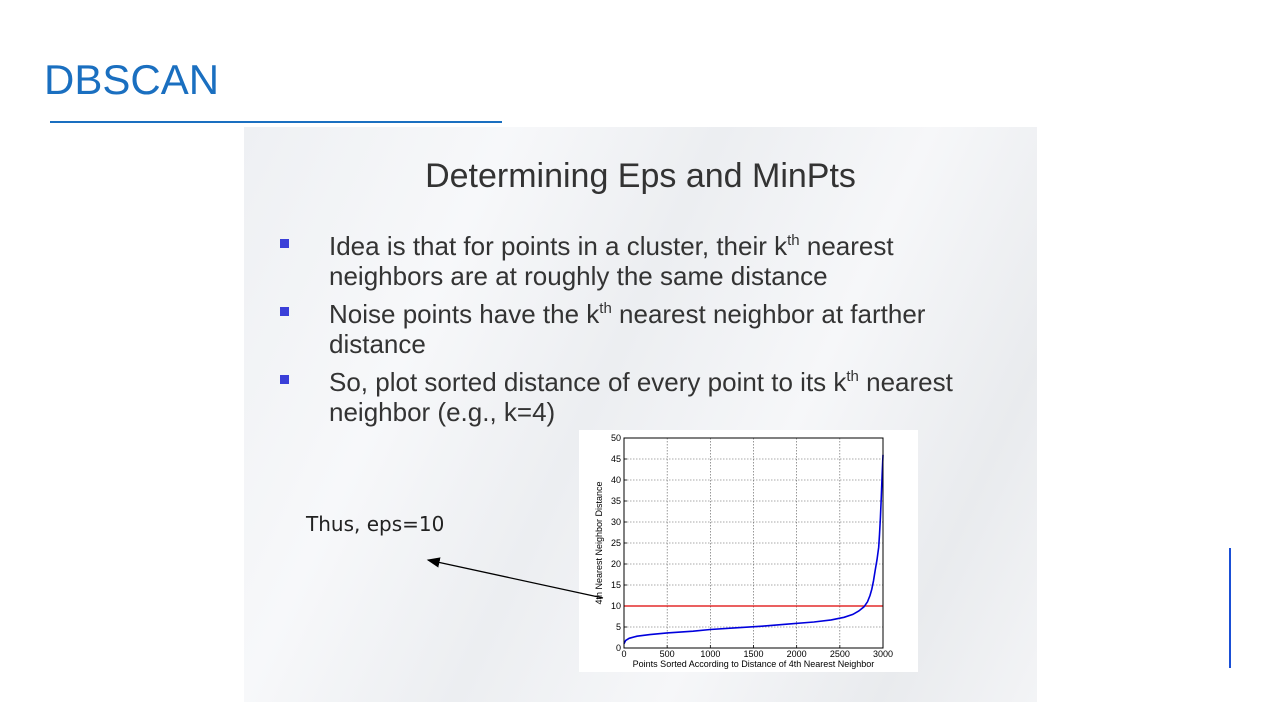 The height and width of the screenshot is (722, 1288). I want to click on y-tick-label: 25, so click(616, 543).